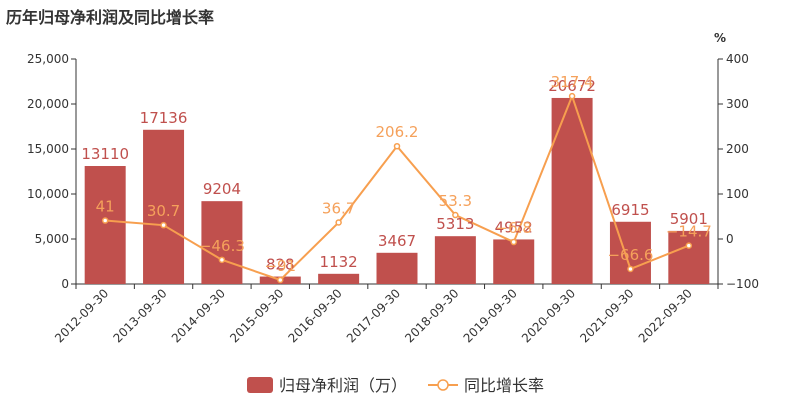 Image resolution: width=800 pixels, height=400 pixels. What do you see at coordinates (315, 315) in the screenshot?
I see `x-tick-label: 2016-09-30` at bounding box center [315, 315].